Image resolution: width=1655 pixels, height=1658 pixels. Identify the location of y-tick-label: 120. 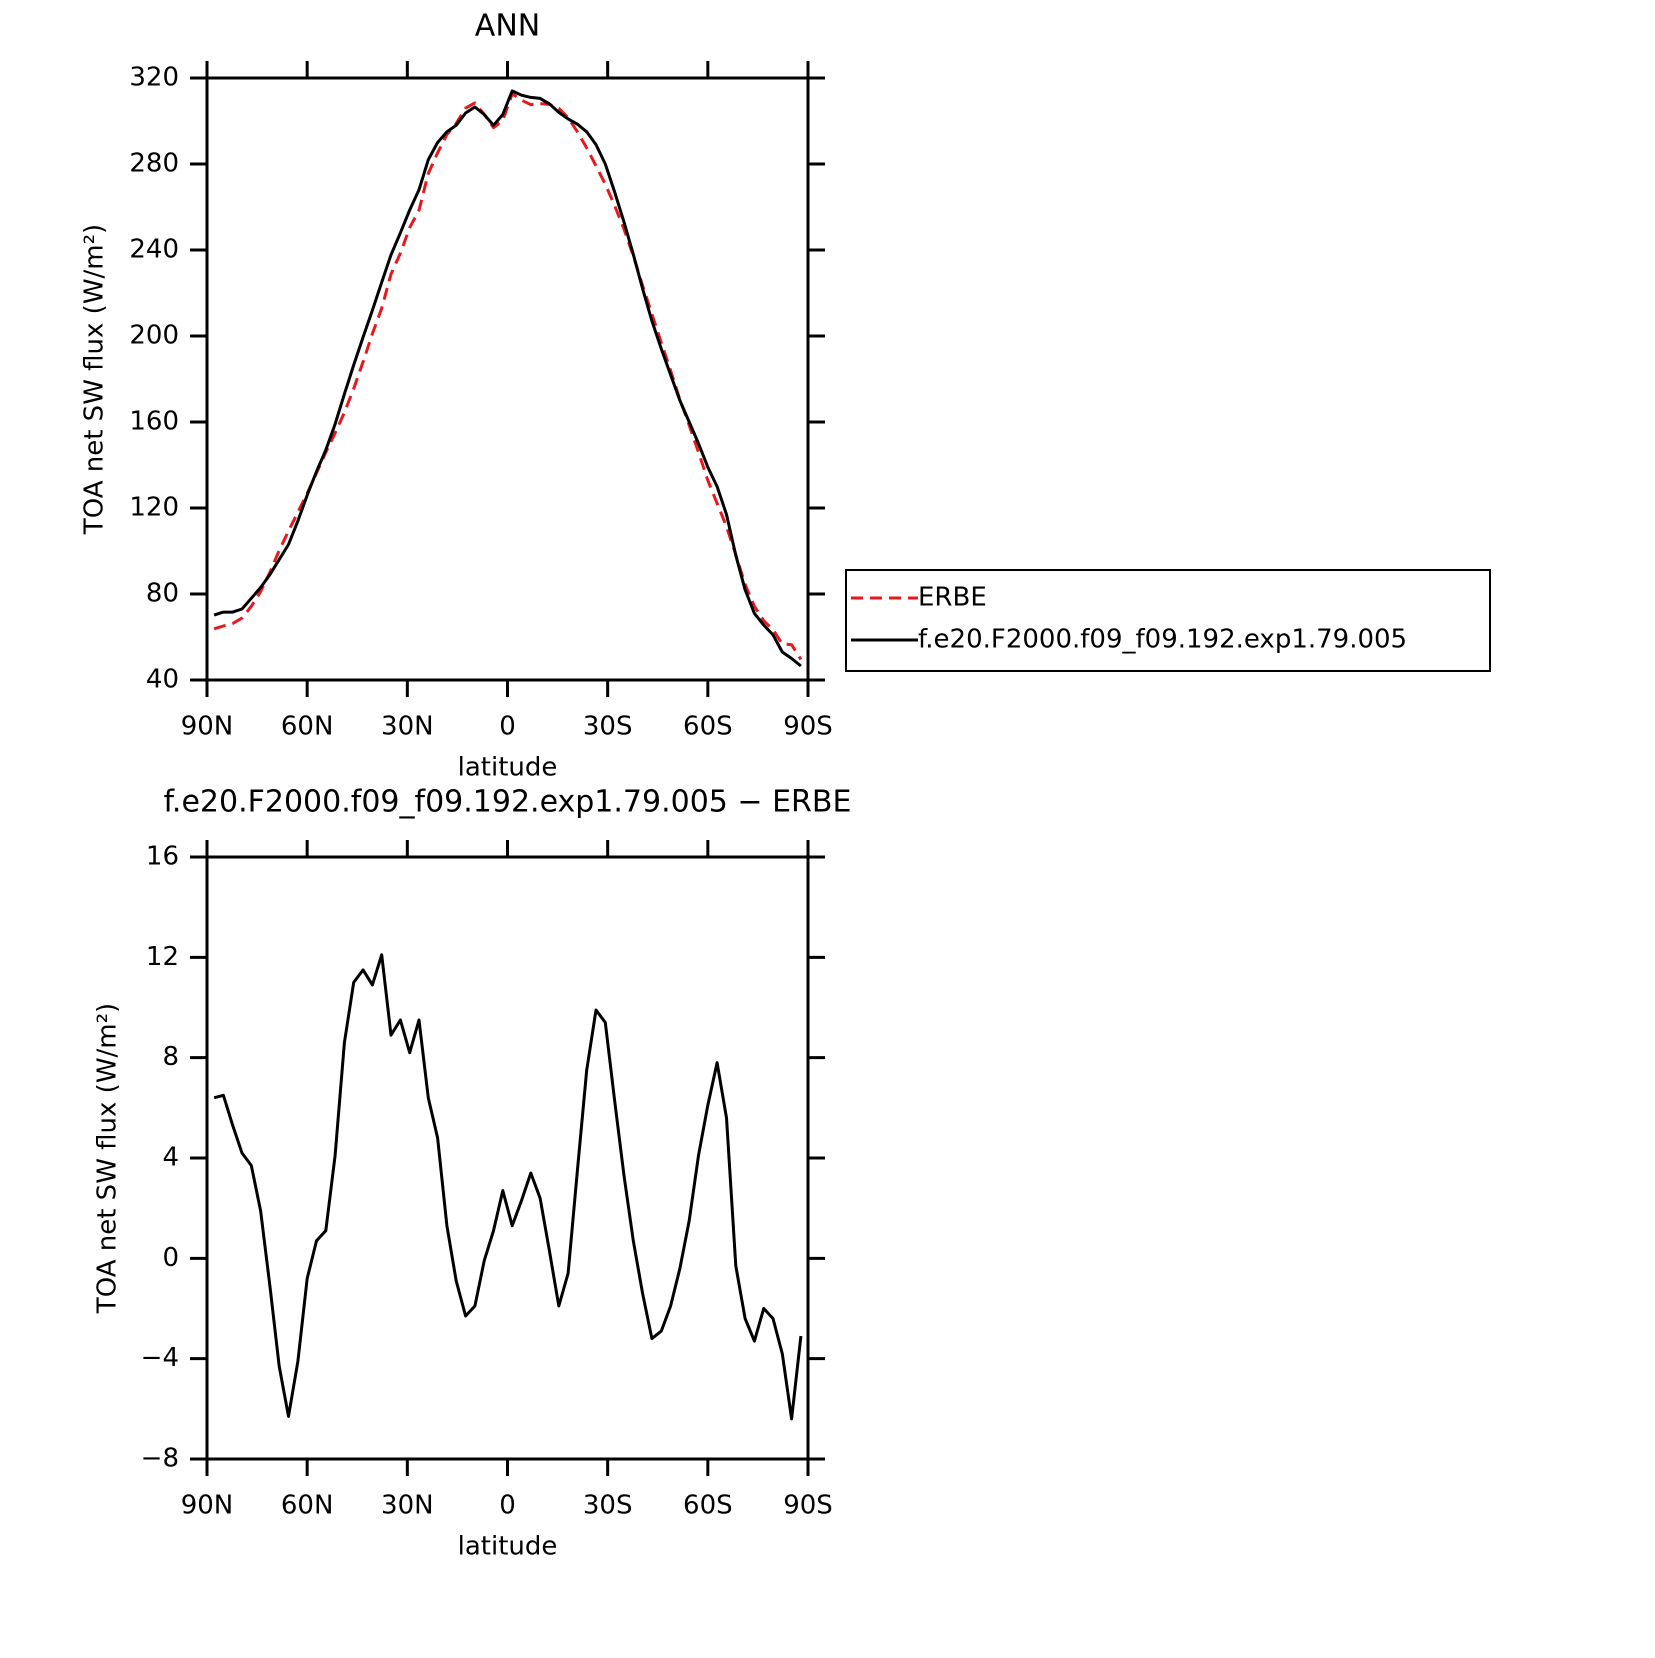
(154, 508).